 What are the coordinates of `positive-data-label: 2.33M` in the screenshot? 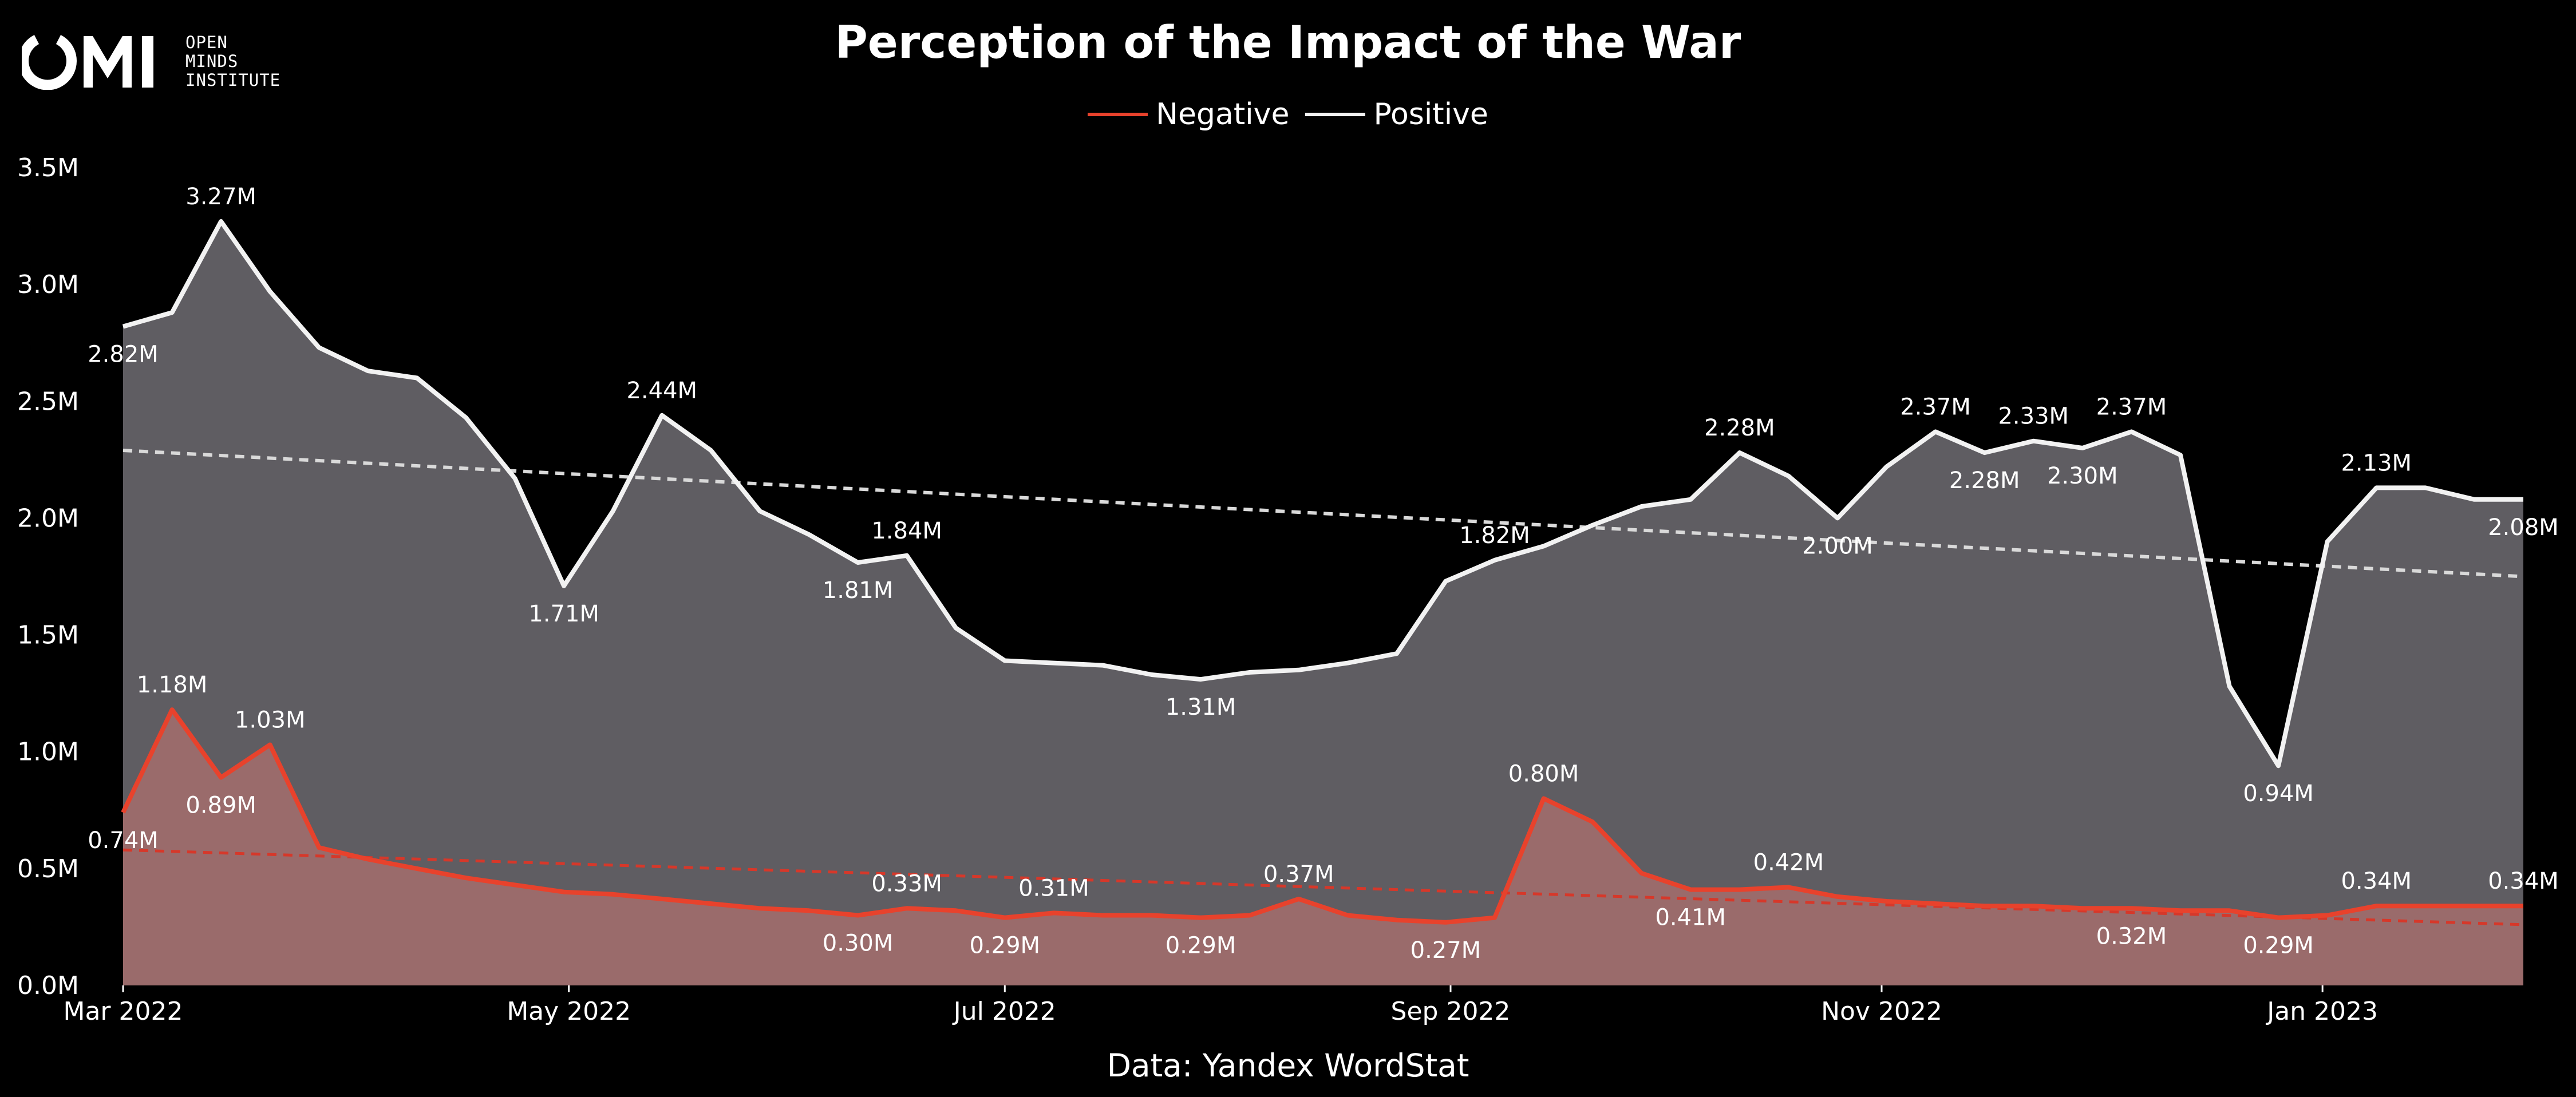 It's located at (2033, 416).